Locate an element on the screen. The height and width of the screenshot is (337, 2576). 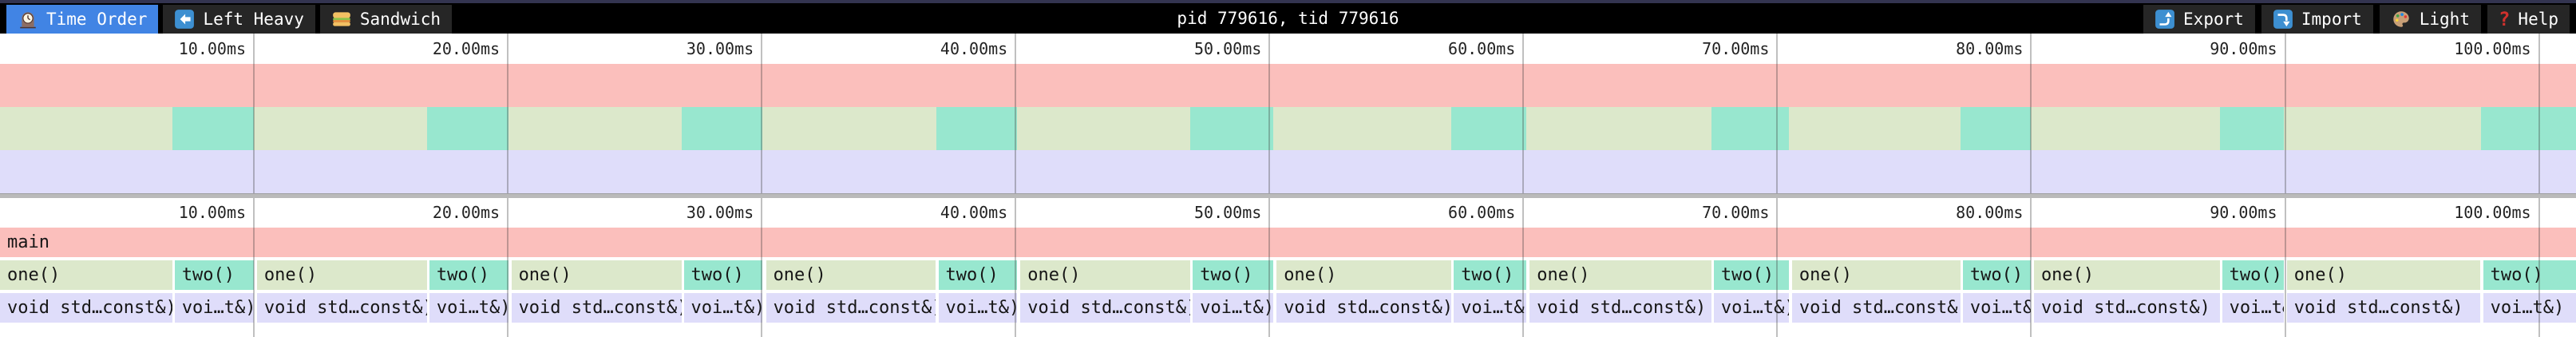
minimap-resize-divider is located at coordinates (1288, 195).